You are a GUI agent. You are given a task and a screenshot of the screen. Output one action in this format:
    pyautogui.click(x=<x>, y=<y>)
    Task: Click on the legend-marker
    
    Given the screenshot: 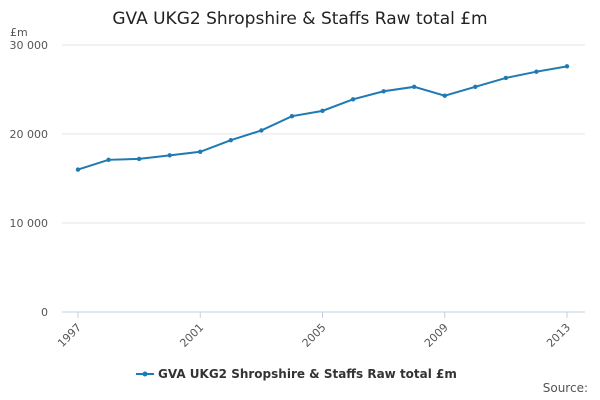 What is the action you would take?
    pyautogui.click(x=145, y=374)
    